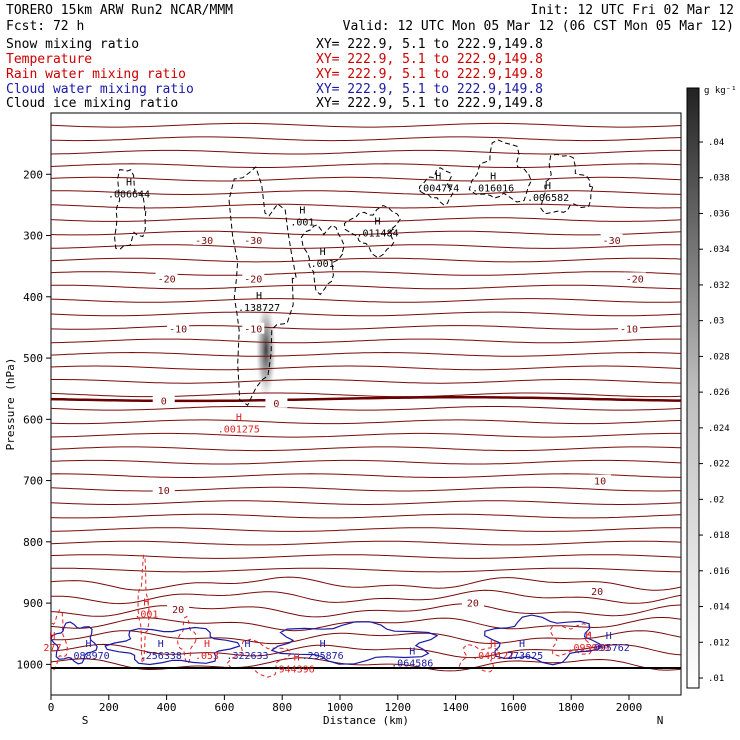 Image resolution: width=740 pixels, height=740 pixels. Describe the element at coordinates (719, 357) in the screenshot. I see `colorbar-tick-label: .028` at that location.